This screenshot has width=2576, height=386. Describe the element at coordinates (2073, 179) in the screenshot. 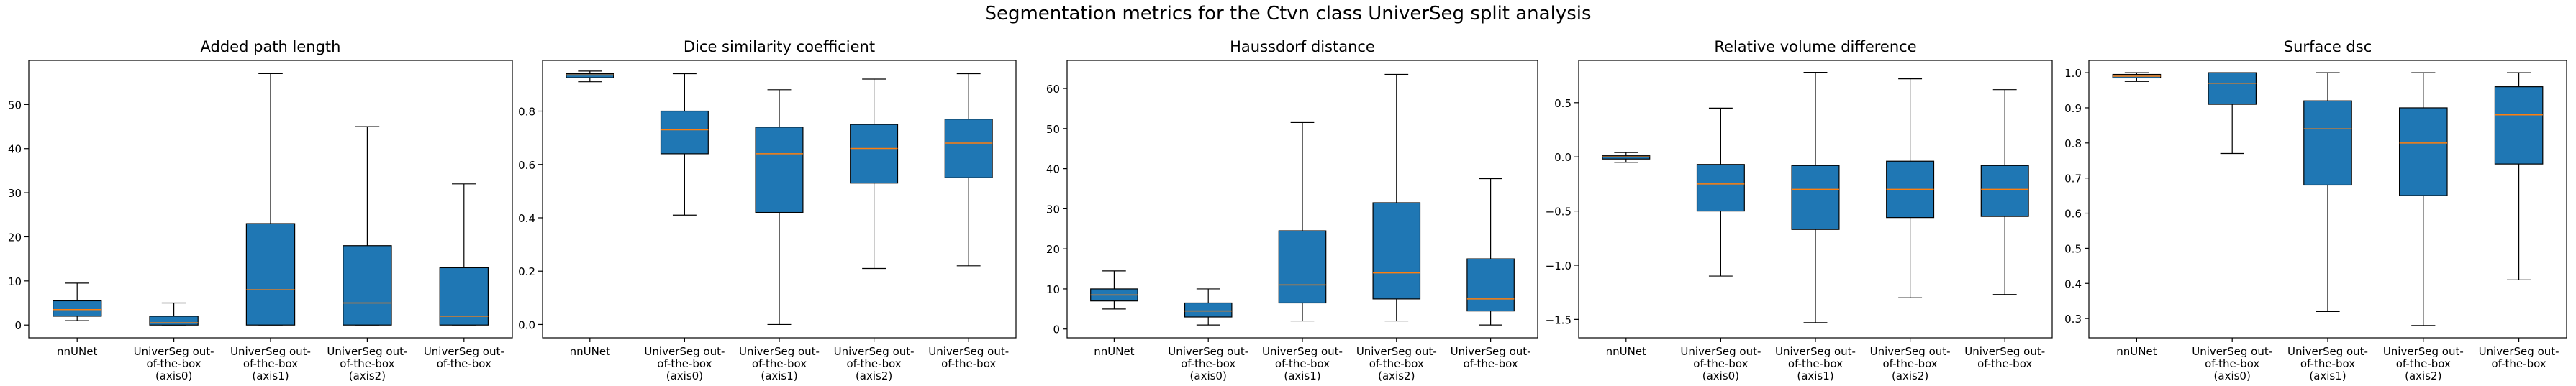

I see `y-tick-label: 0.7` at that location.